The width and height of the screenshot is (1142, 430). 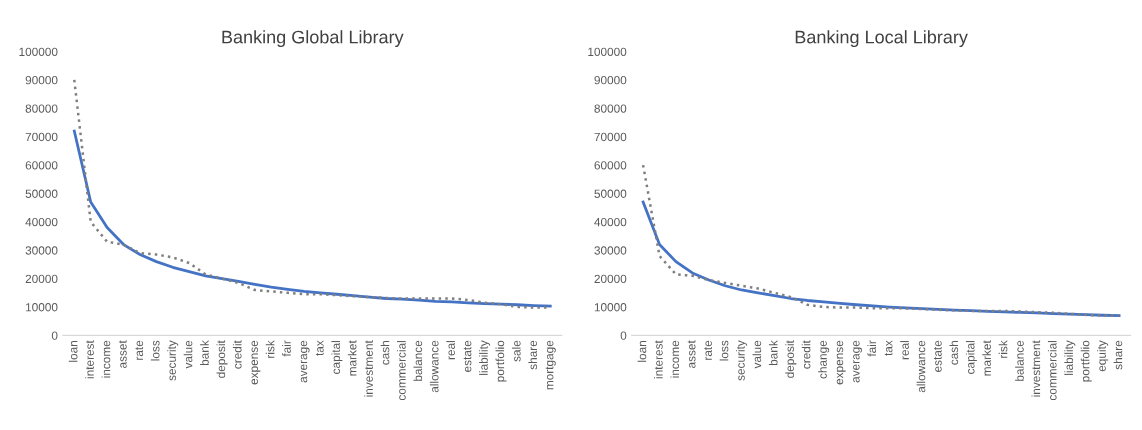 What do you see at coordinates (881, 39) in the screenshot?
I see `chart-title: Banking Local Library` at bounding box center [881, 39].